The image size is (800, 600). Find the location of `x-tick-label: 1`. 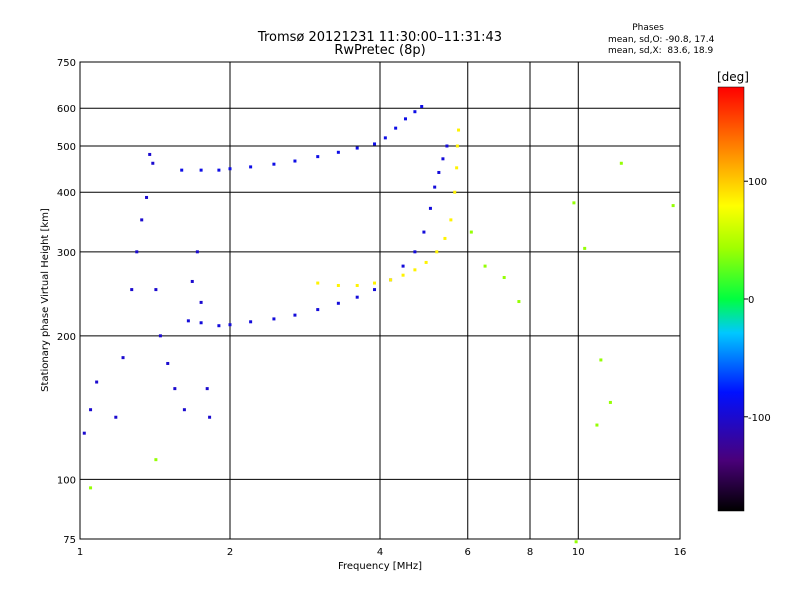

x-tick-label: 1 is located at coordinates (80, 552).